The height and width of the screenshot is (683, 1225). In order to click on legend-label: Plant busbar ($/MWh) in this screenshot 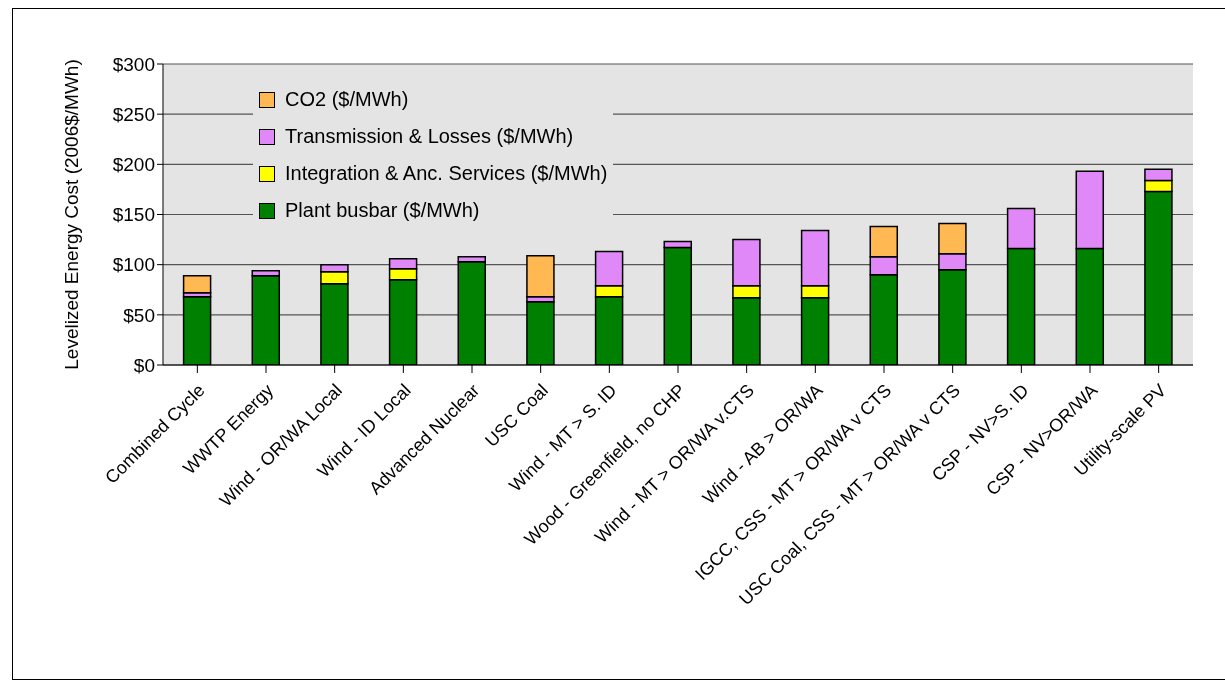, I will do `click(382, 210)`.